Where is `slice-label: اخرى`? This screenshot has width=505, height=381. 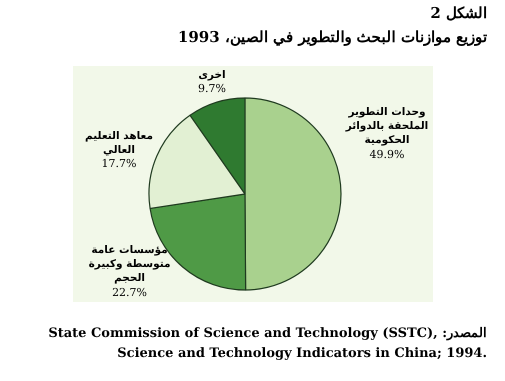 slice-label: اخرى is located at coordinates (212, 75).